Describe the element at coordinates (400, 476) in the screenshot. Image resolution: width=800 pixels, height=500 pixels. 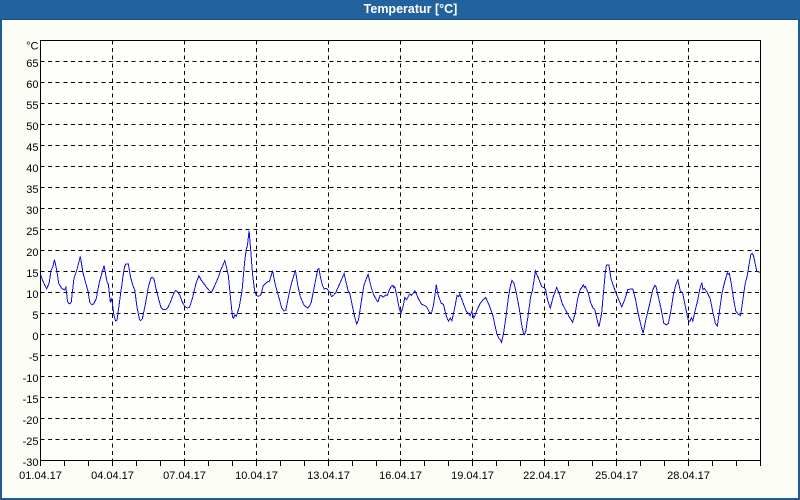
I see `svg-text: 16.04.17` at that location.